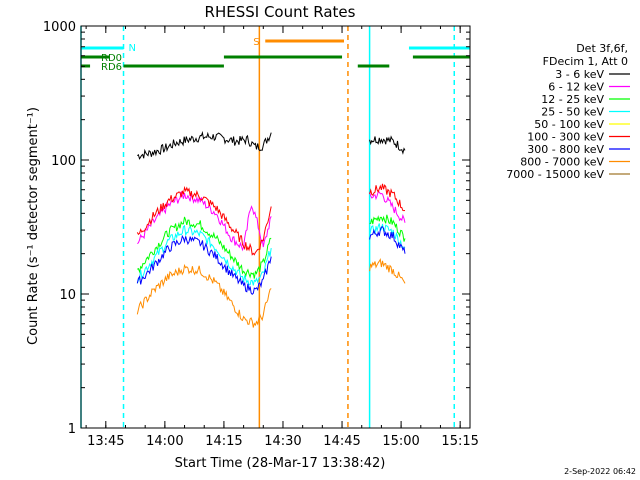  What do you see at coordinates (459, 441) in the screenshot?
I see `x-tick-label-6: 15:15` at bounding box center [459, 441].